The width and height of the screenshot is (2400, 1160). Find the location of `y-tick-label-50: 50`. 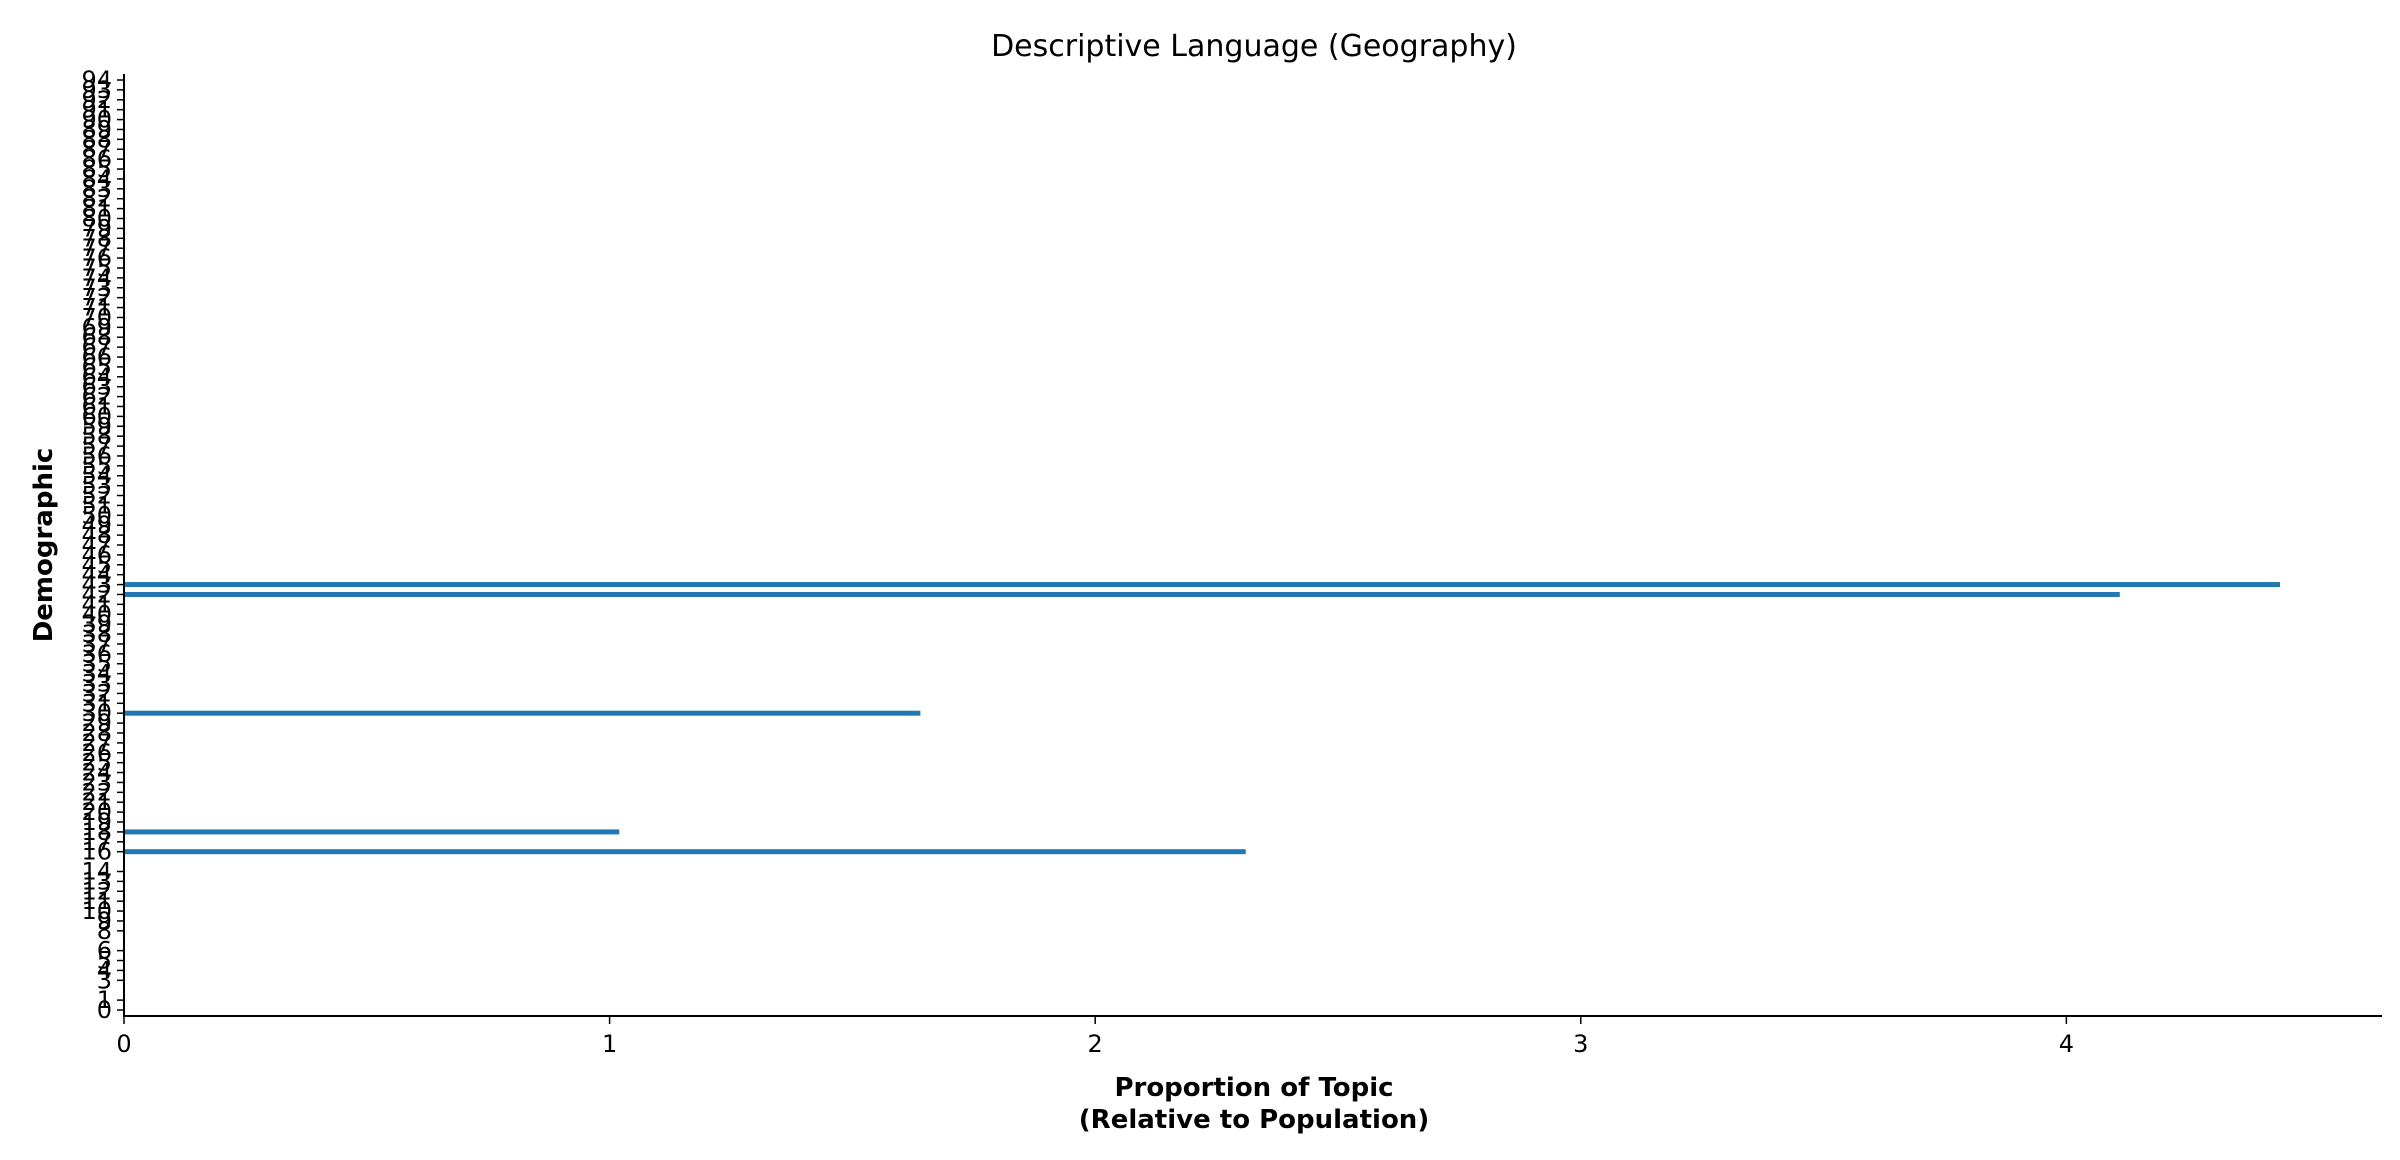

y-tick-label-50: 50 is located at coordinates (96, 515).